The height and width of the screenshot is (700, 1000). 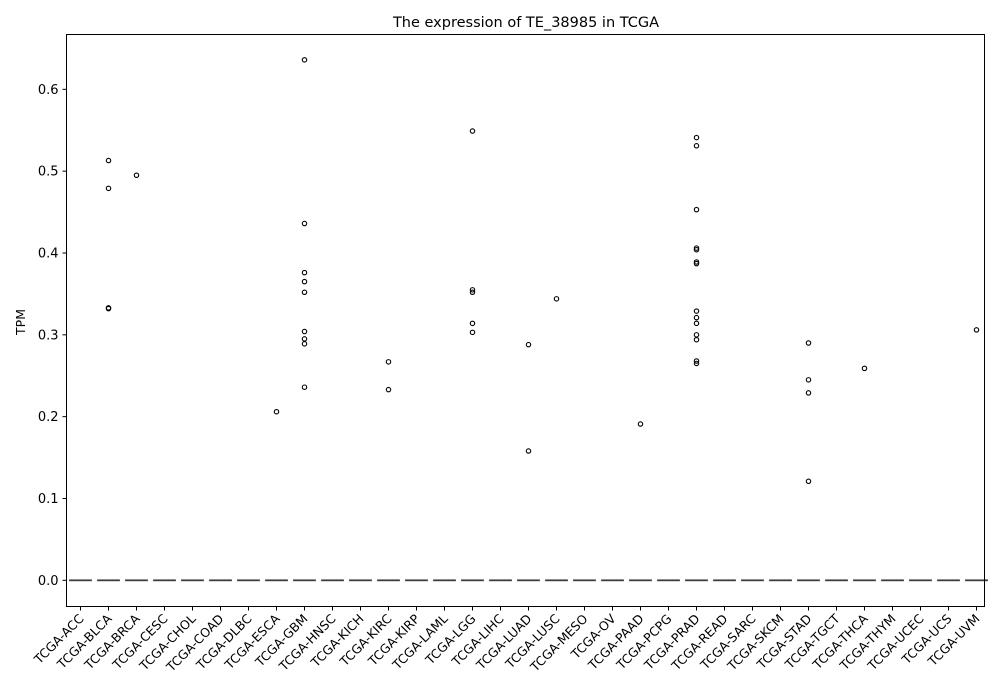 I want to click on y-tick-label: 0.5, so click(x=48, y=172).